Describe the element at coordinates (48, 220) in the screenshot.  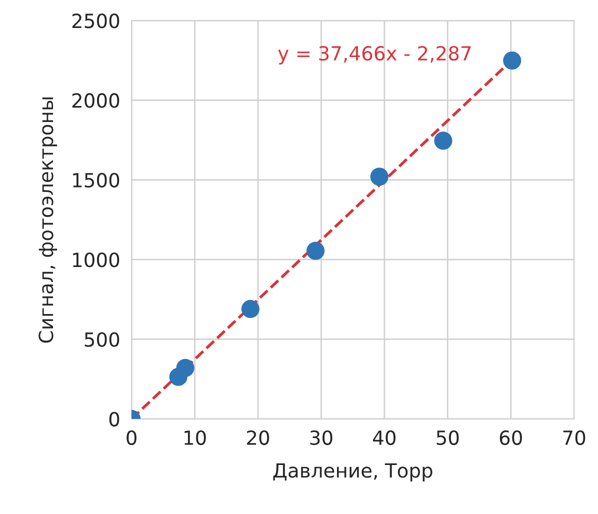
I see `y-axis-title: Сигнал, фотоэлектроны` at that location.